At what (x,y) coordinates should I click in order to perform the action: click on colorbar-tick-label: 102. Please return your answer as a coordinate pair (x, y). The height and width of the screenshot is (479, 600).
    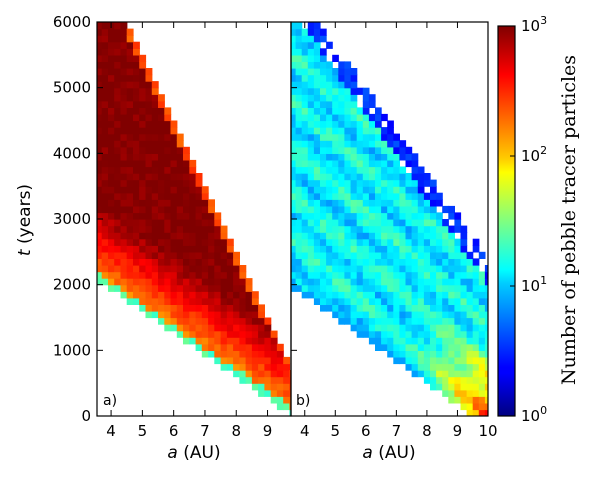
    Looking at the image, I should click on (534, 154).